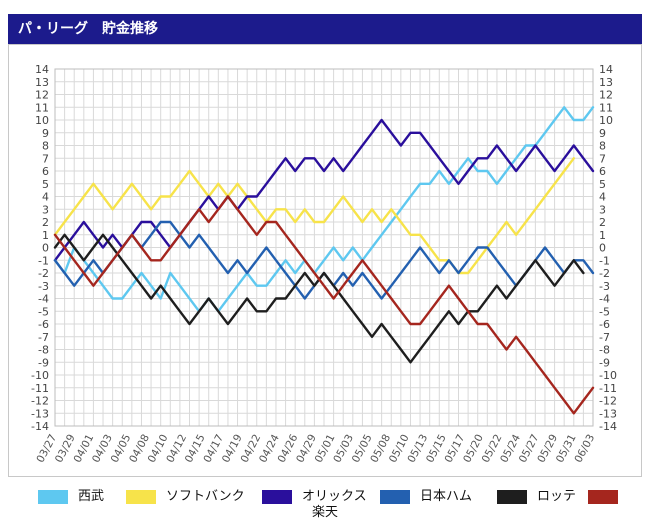  What do you see at coordinates (446, 496) in the screenshot?
I see `legend-label: 日本ハム` at bounding box center [446, 496].